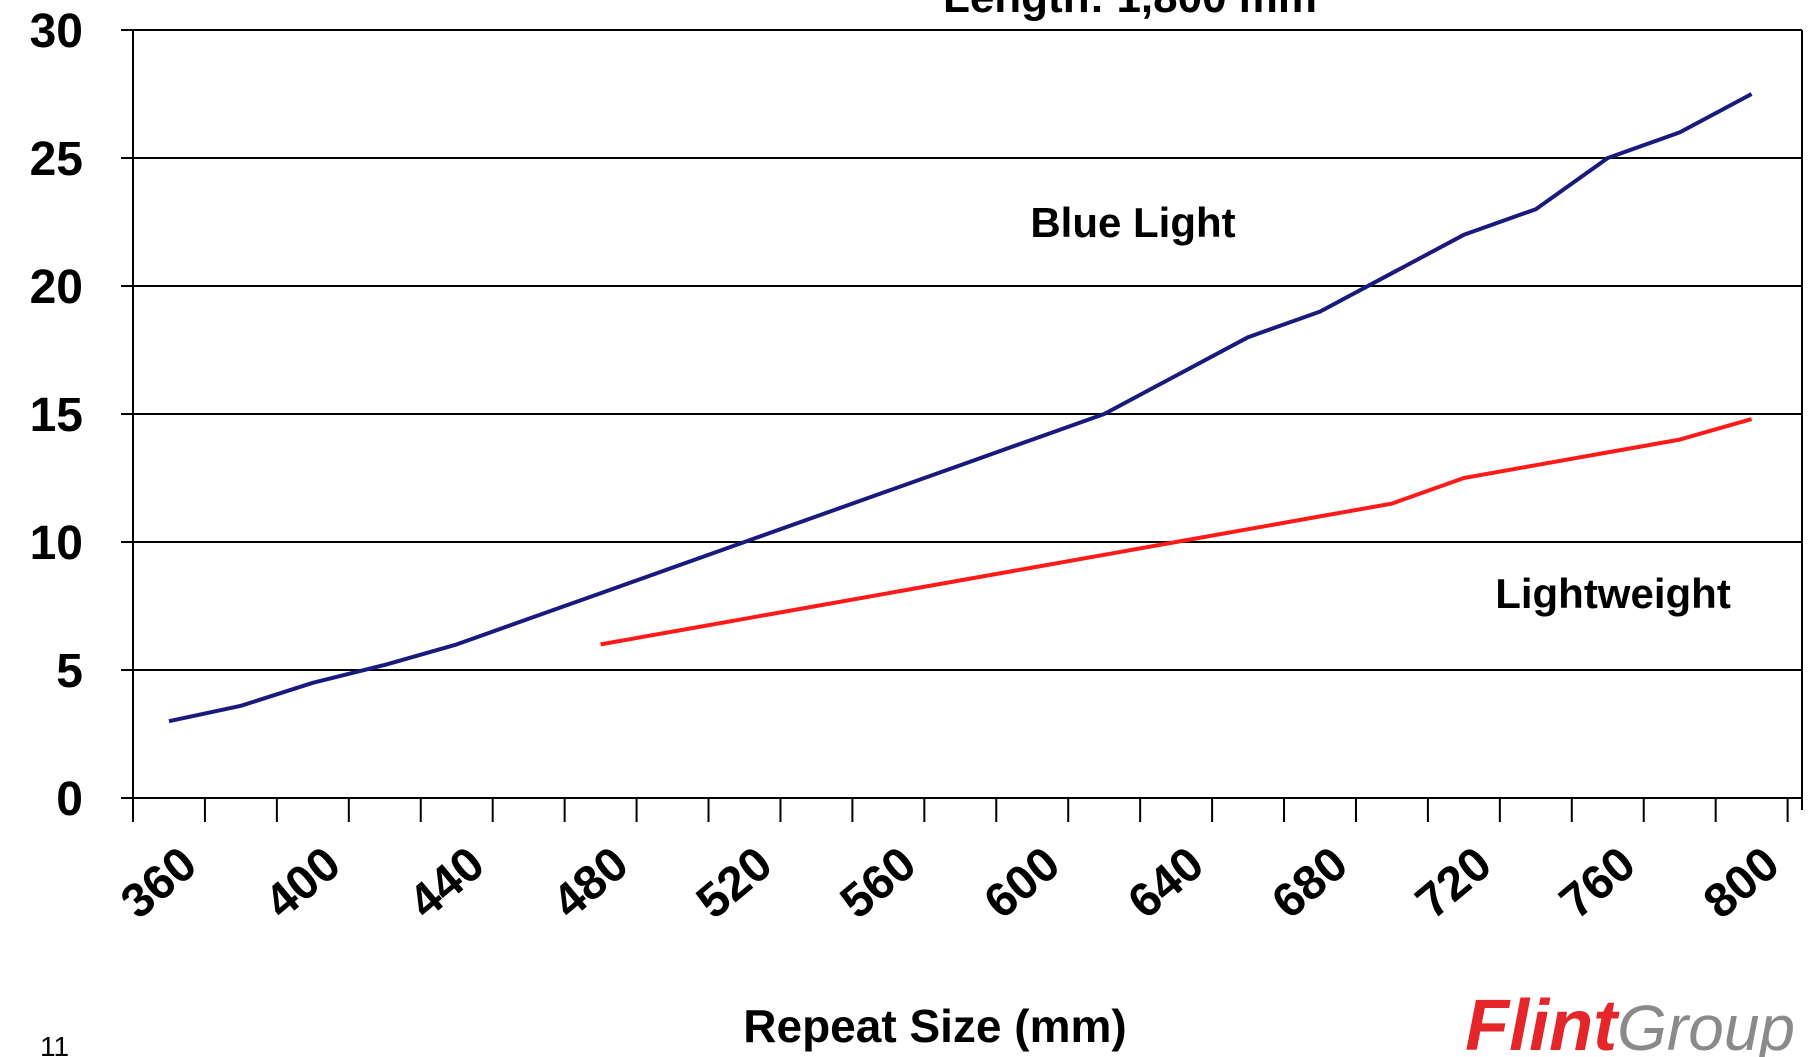 The image size is (1810, 1057). Describe the element at coordinates (56, 415) in the screenshot. I see `y-tick-label: 15` at that location.